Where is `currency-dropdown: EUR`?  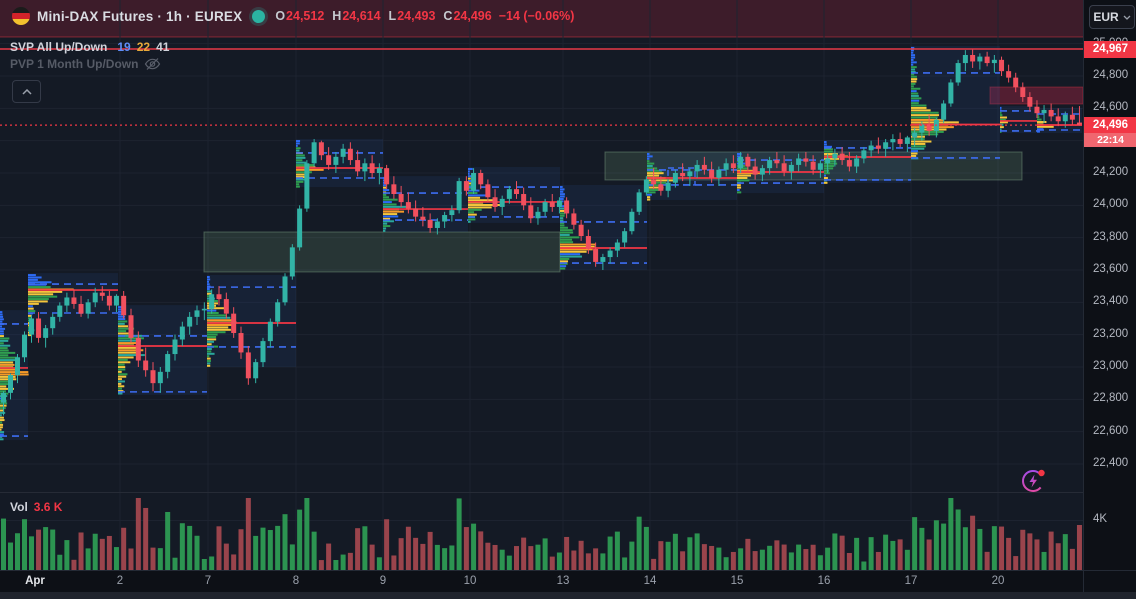 currency-dropdown: EUR is located at coordinates (1112, 17).